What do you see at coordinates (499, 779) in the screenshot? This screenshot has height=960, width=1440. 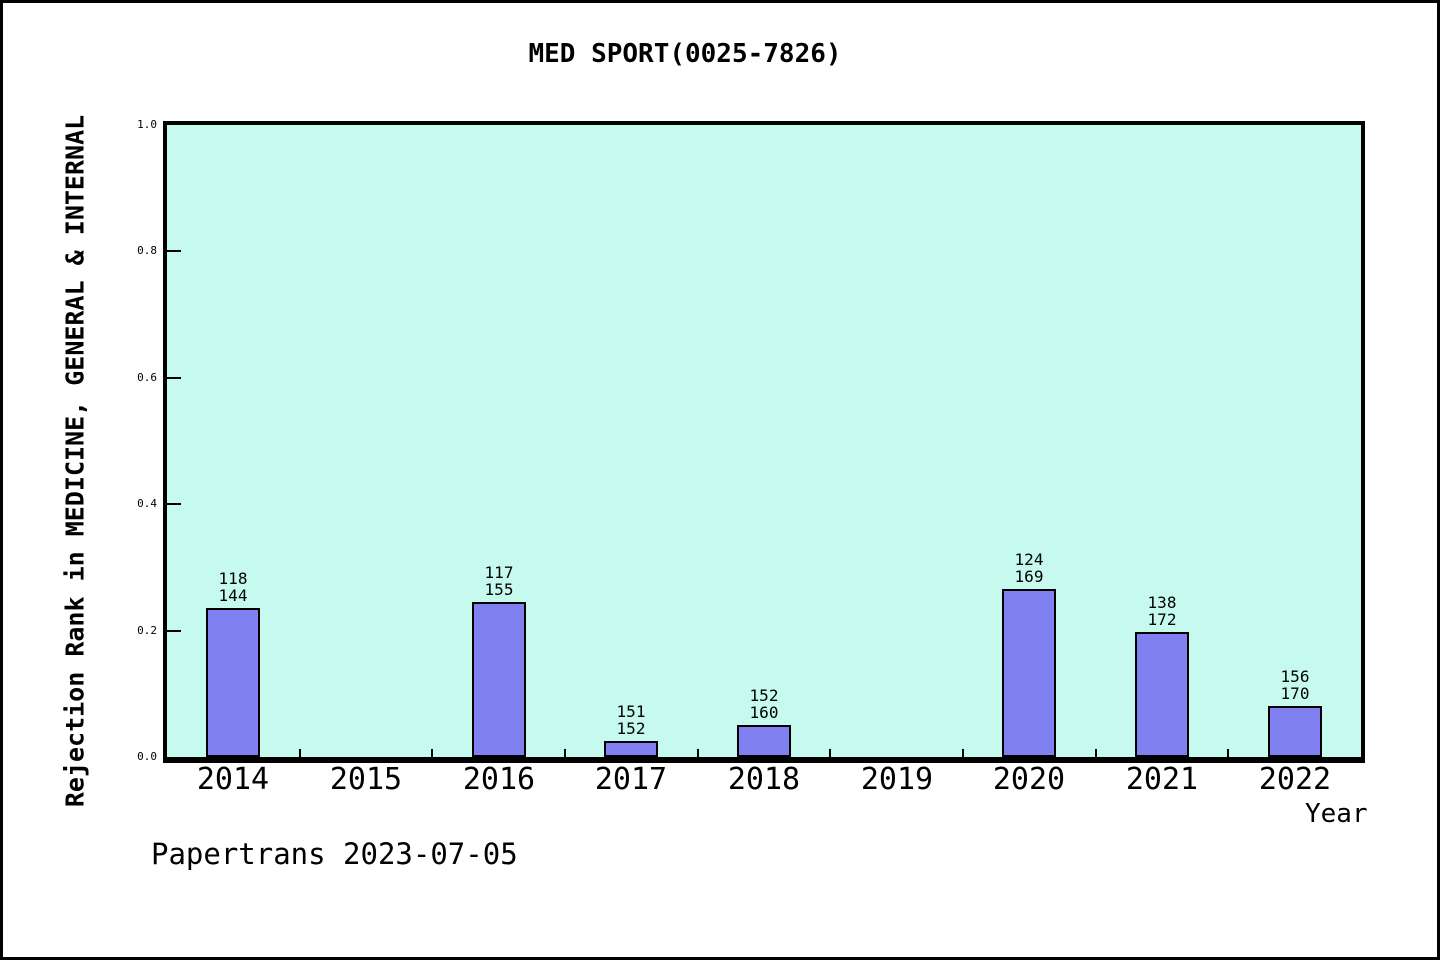 I see `x-tick-label: 2016` at bounding box center [499, 779].